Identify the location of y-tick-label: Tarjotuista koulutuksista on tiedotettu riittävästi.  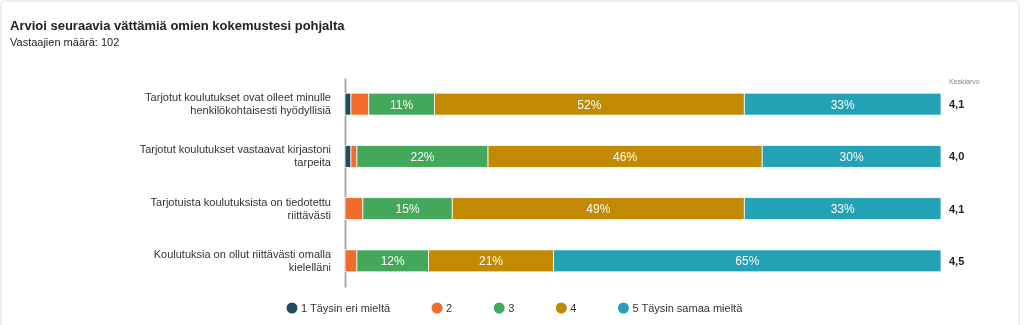
(240, 208).